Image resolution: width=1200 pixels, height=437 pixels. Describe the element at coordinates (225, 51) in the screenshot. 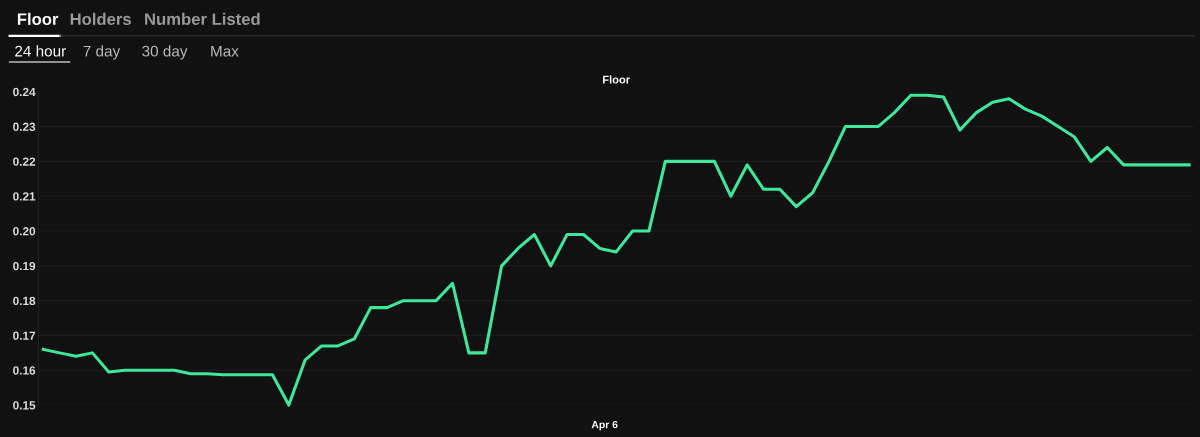

I see `text: Max` at that location.